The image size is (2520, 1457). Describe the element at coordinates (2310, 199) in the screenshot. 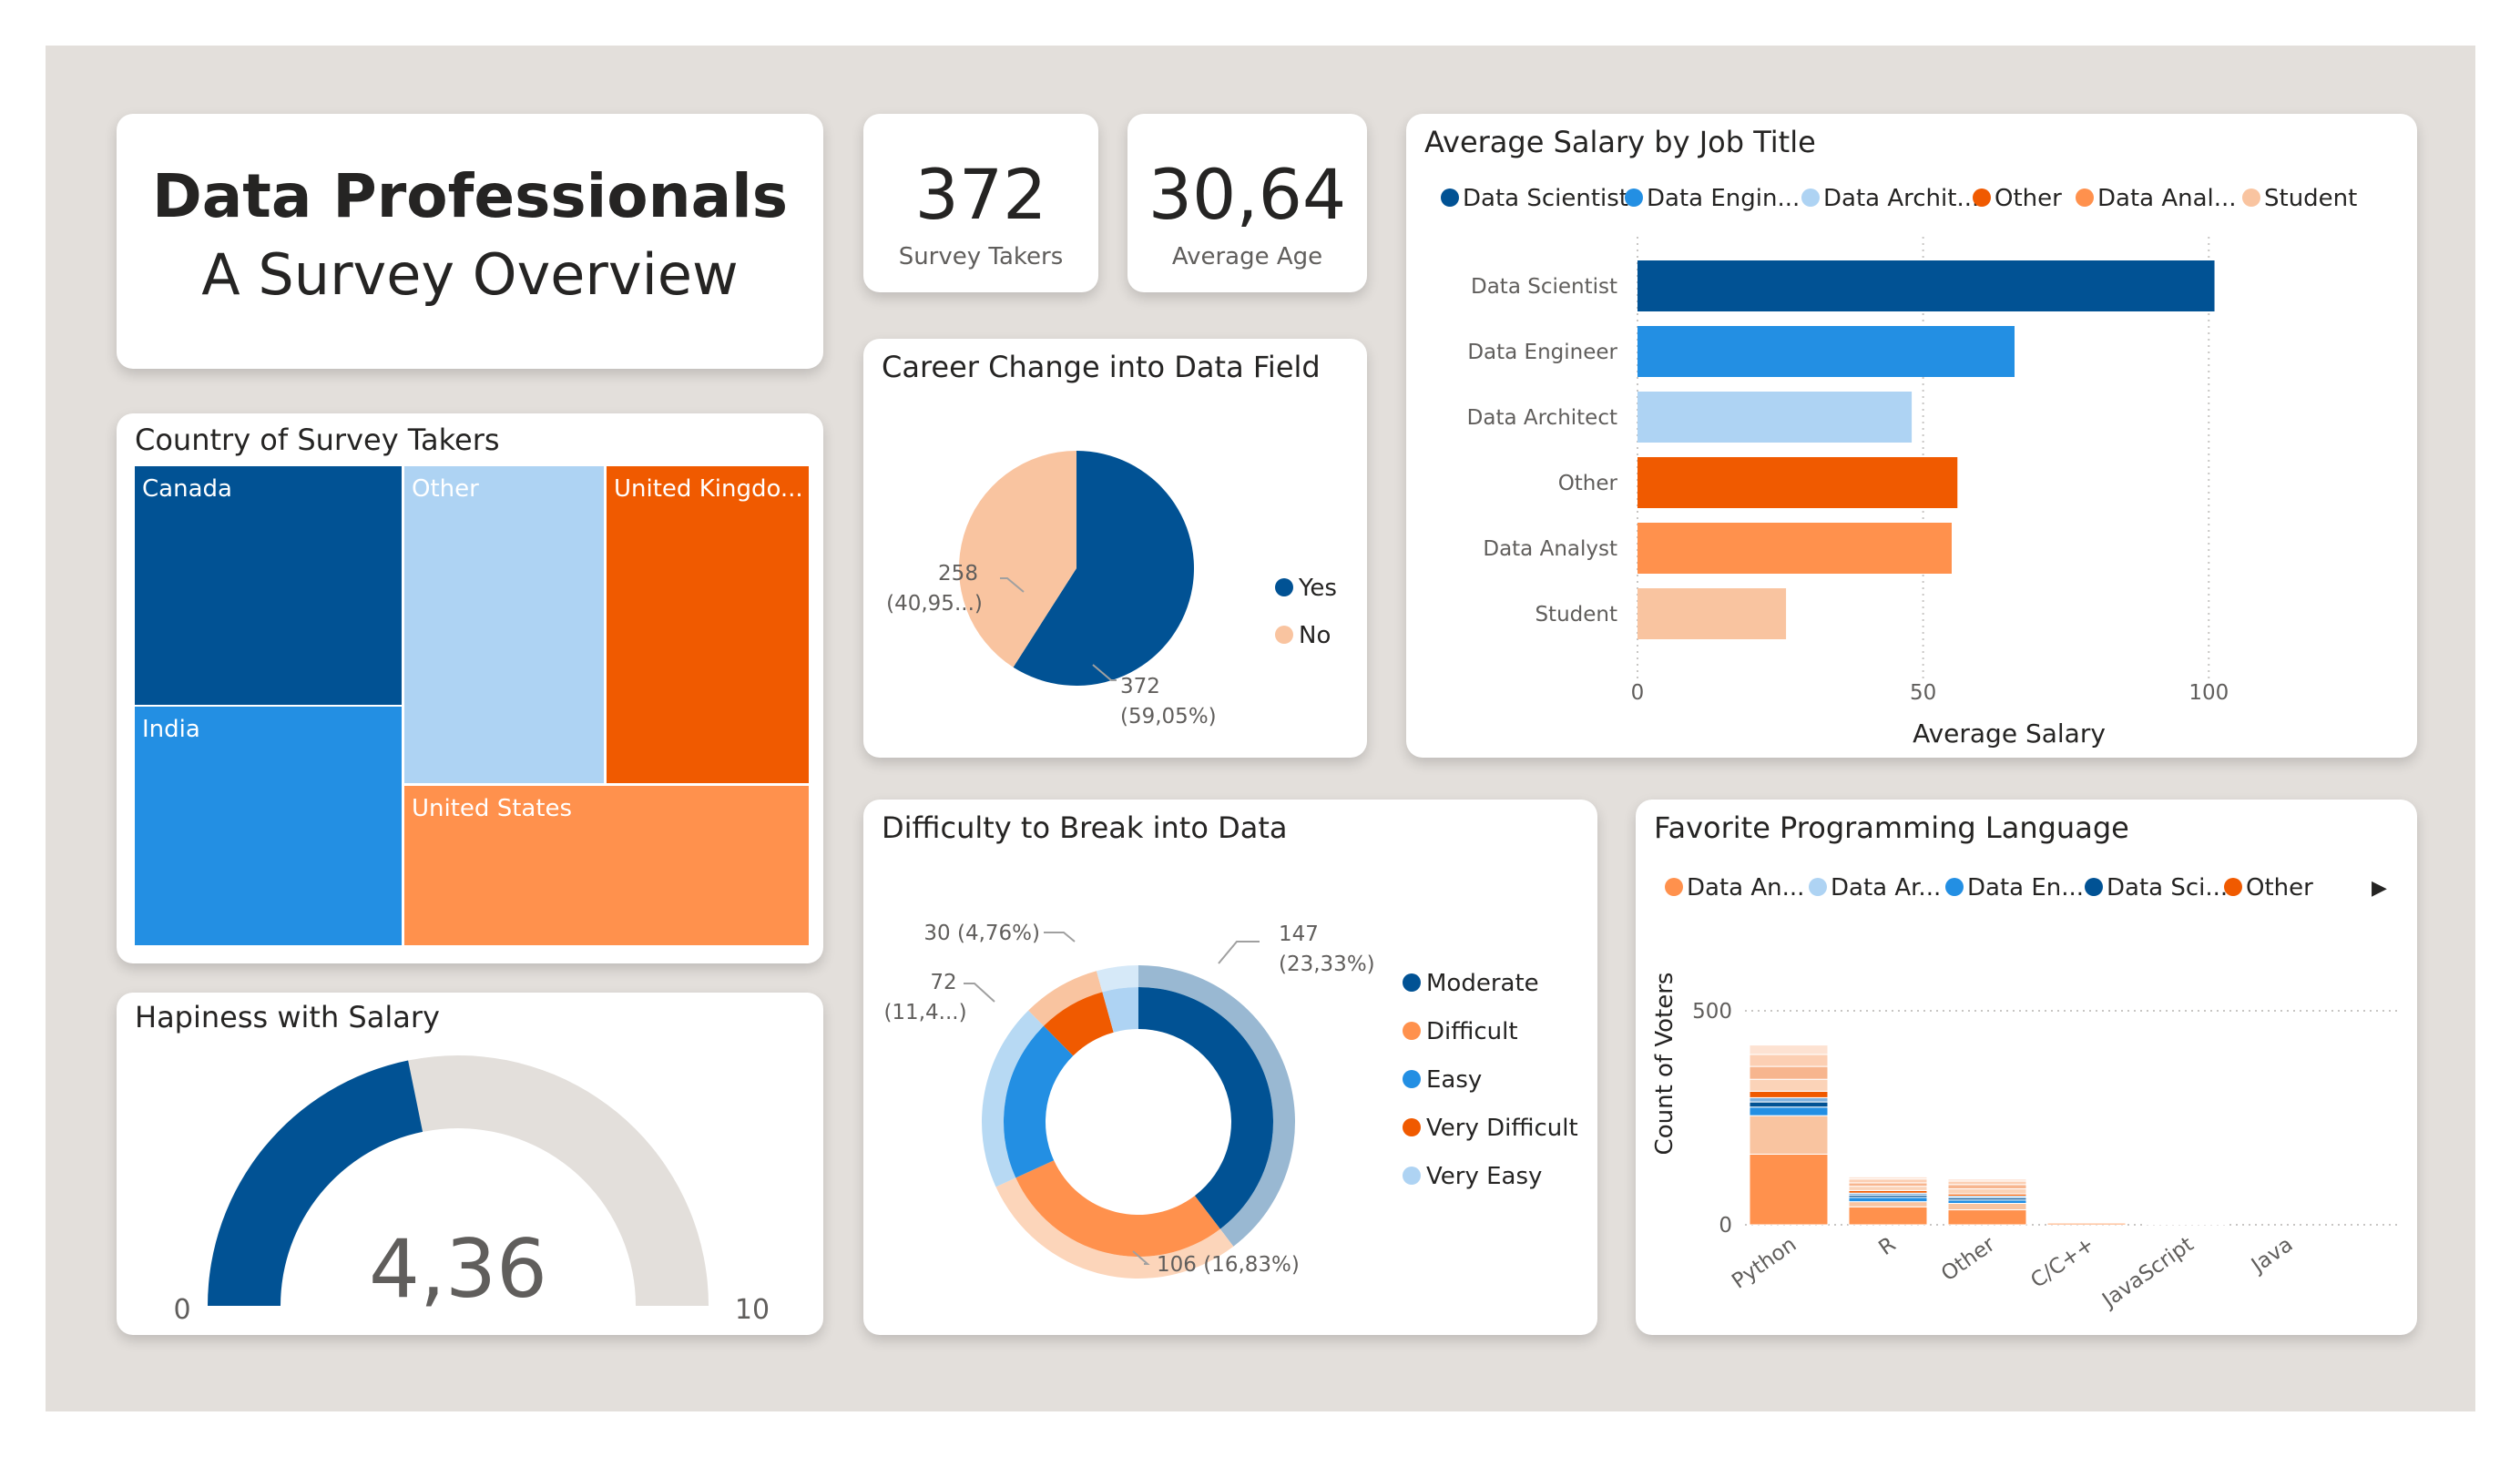

I see `salary-legend-student: Student` at that location.